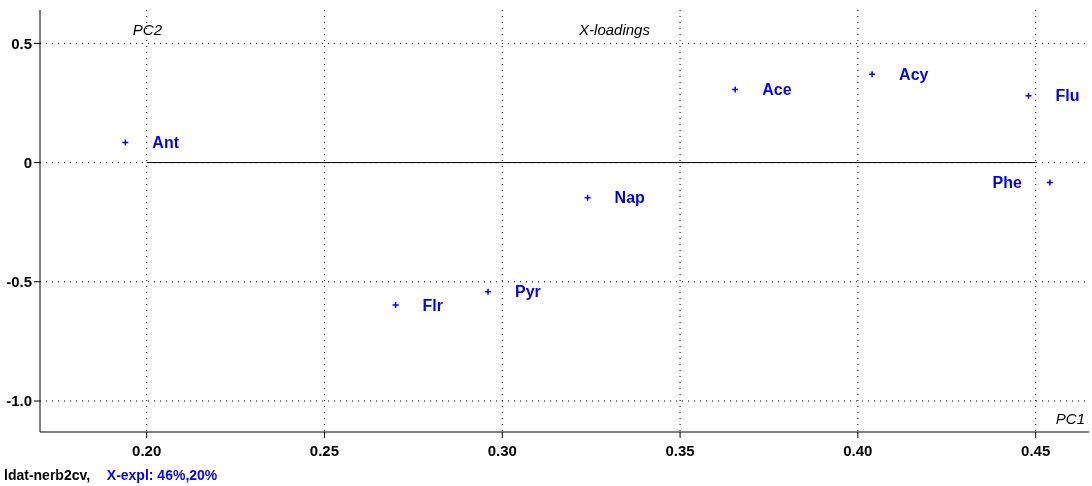 This screenshot has height=486, width=1092. What do you see at coordinates (914, 74) in the screenshot?
I see `annotation: Acy` at bounding box center [914, 74].